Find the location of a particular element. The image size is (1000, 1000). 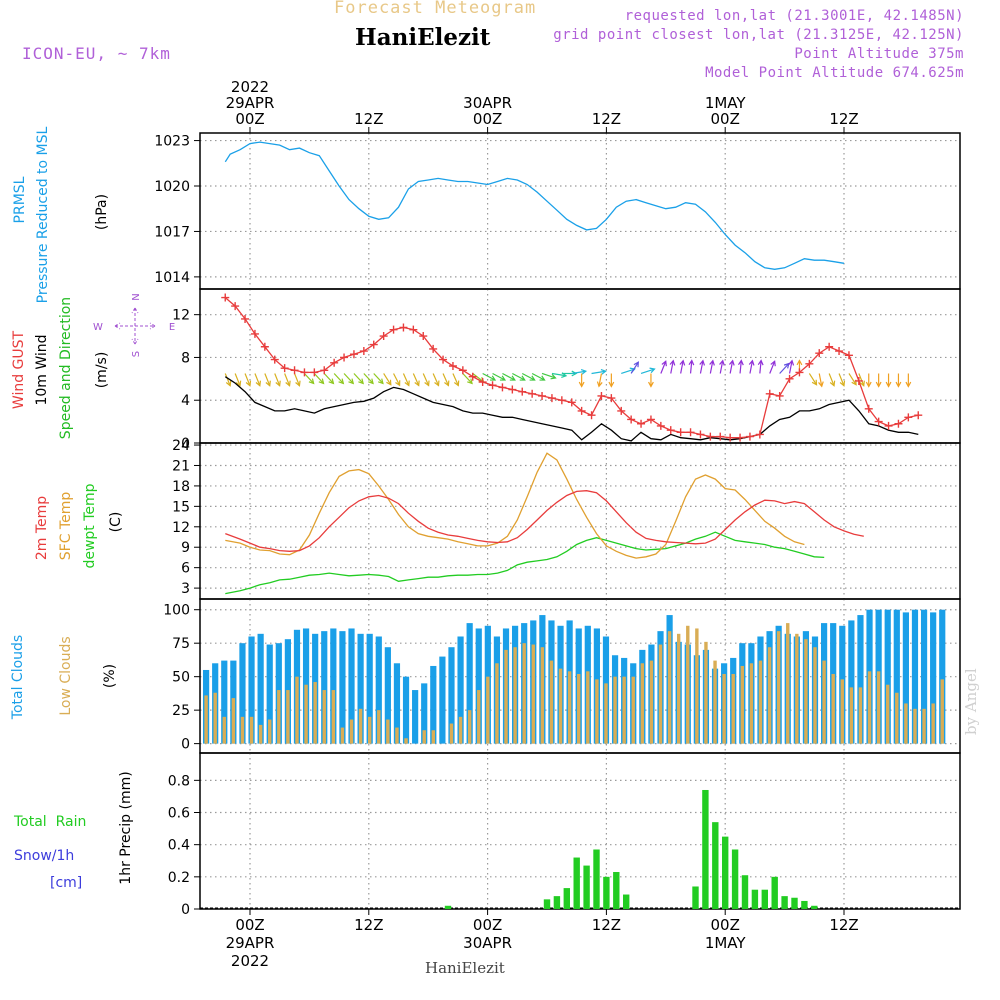

panel-pressure: 1014 1017 1020 1023 is located at coordinates (557, 211).